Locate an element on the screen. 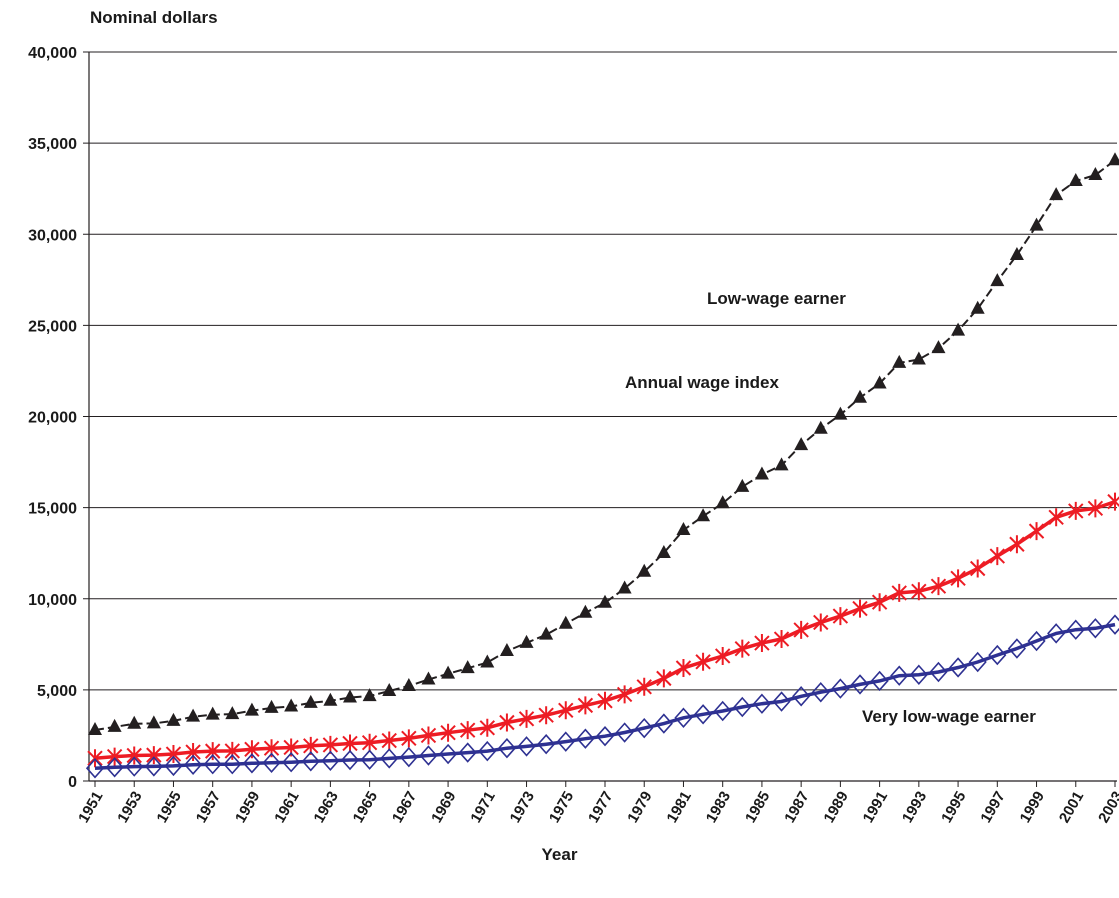 This screenshot has height=898, width=1119. x-tick-label: 1995 is located at coordinates (953, 807).